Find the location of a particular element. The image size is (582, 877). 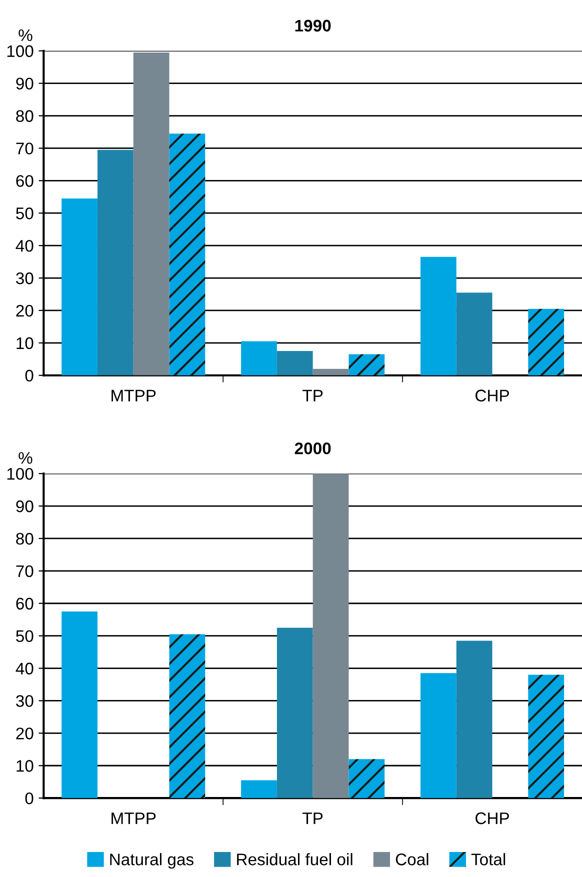

legend-label: Residual fuel oil is located at coordinates (294, 859).